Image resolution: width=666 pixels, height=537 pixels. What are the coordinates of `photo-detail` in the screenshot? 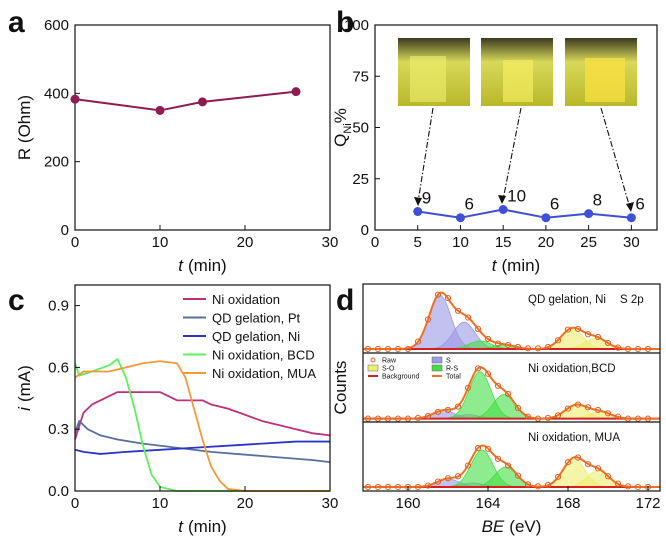 It's located at (605, 80).